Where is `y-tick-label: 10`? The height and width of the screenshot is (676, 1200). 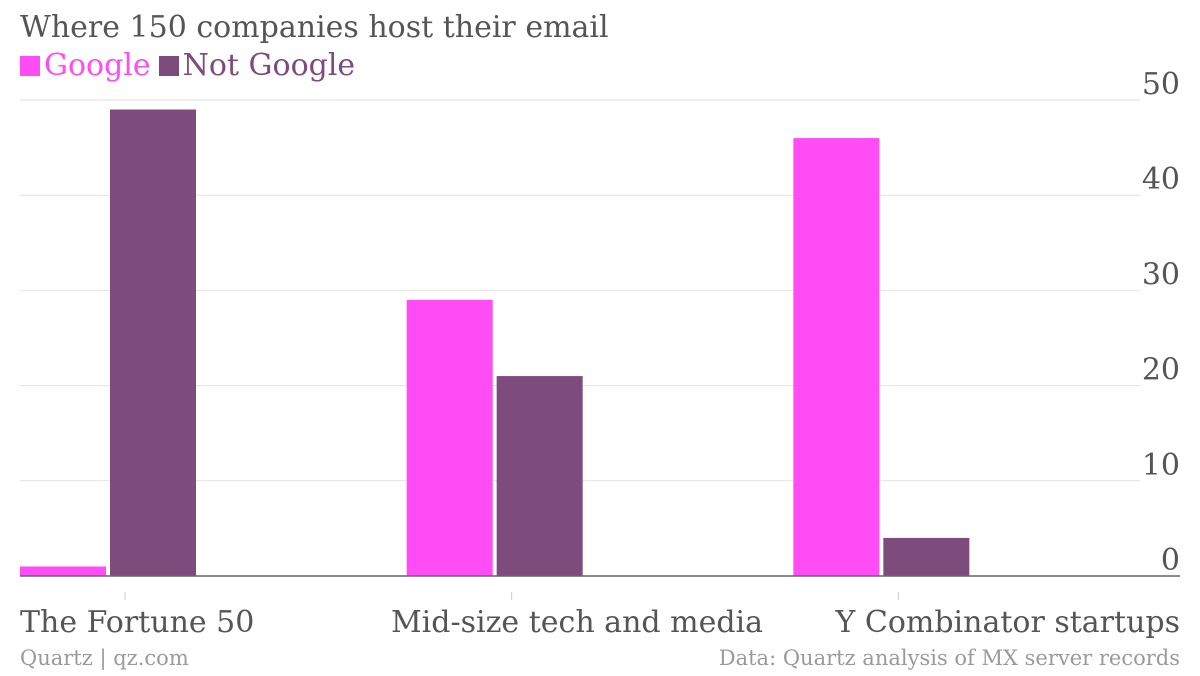
y-tick-label: 10 is located at coordinates (1161, 465).